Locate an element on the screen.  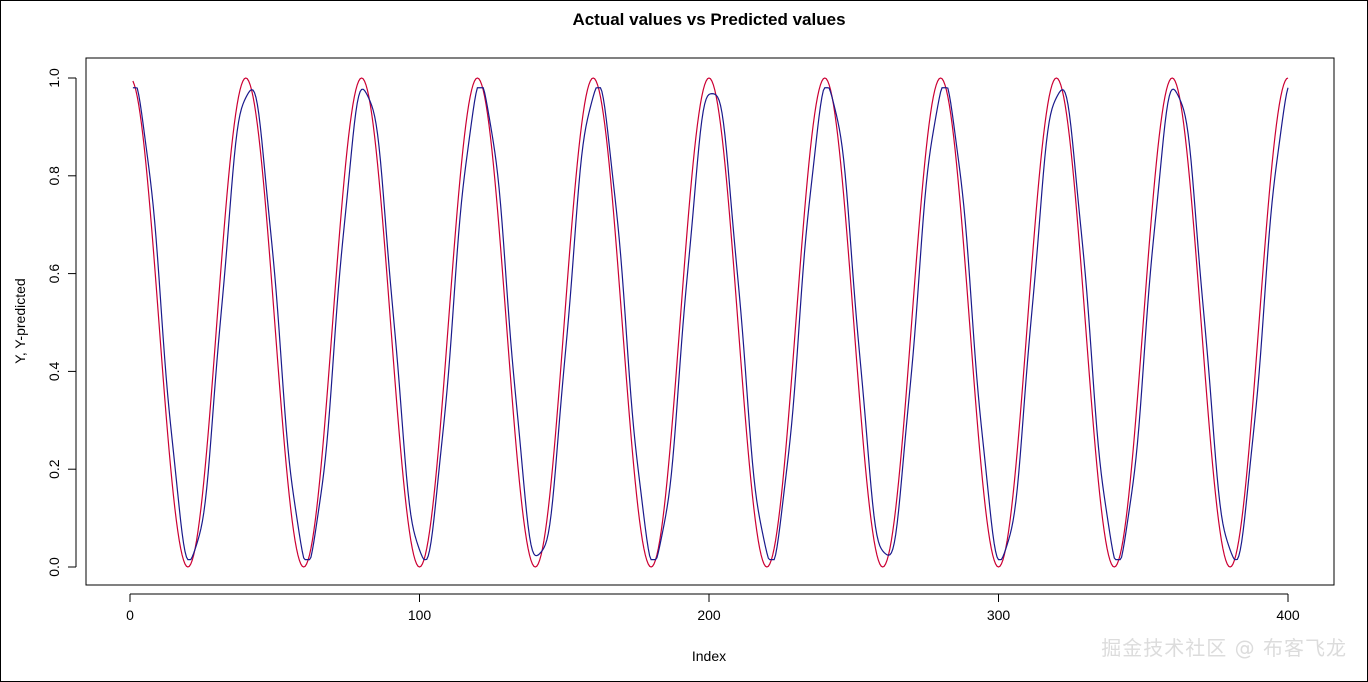
y-tick-label: 0.8 is located at coordinates (54, 176).